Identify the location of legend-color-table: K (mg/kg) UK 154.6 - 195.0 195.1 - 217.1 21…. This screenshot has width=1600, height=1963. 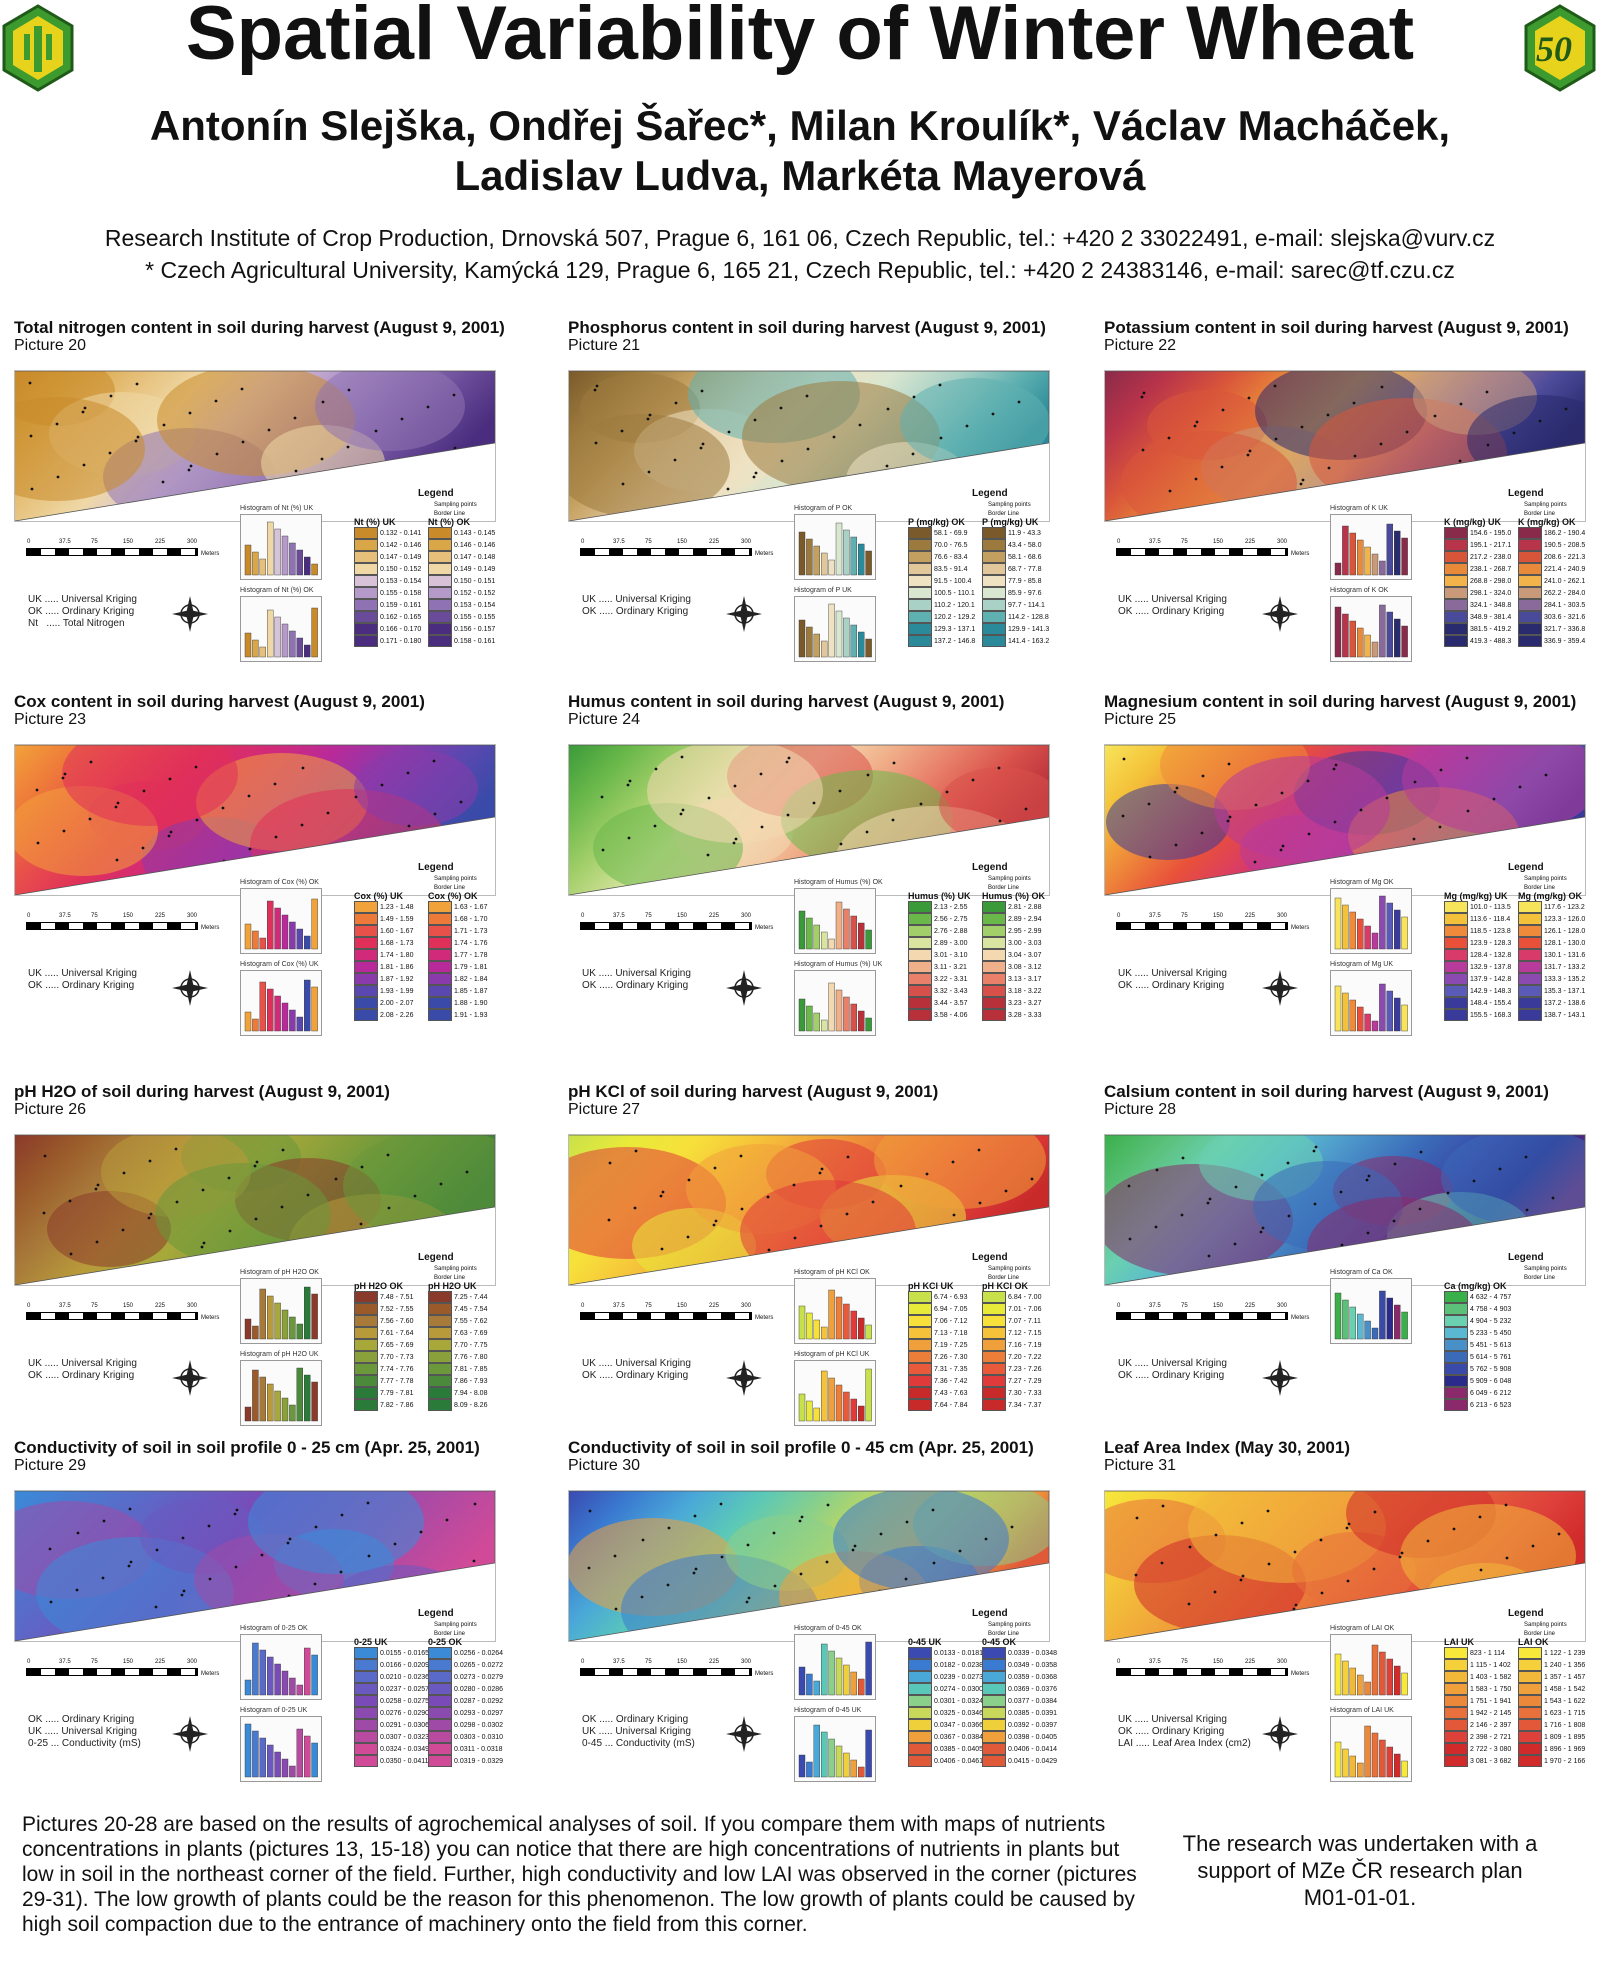
(1477, 582).